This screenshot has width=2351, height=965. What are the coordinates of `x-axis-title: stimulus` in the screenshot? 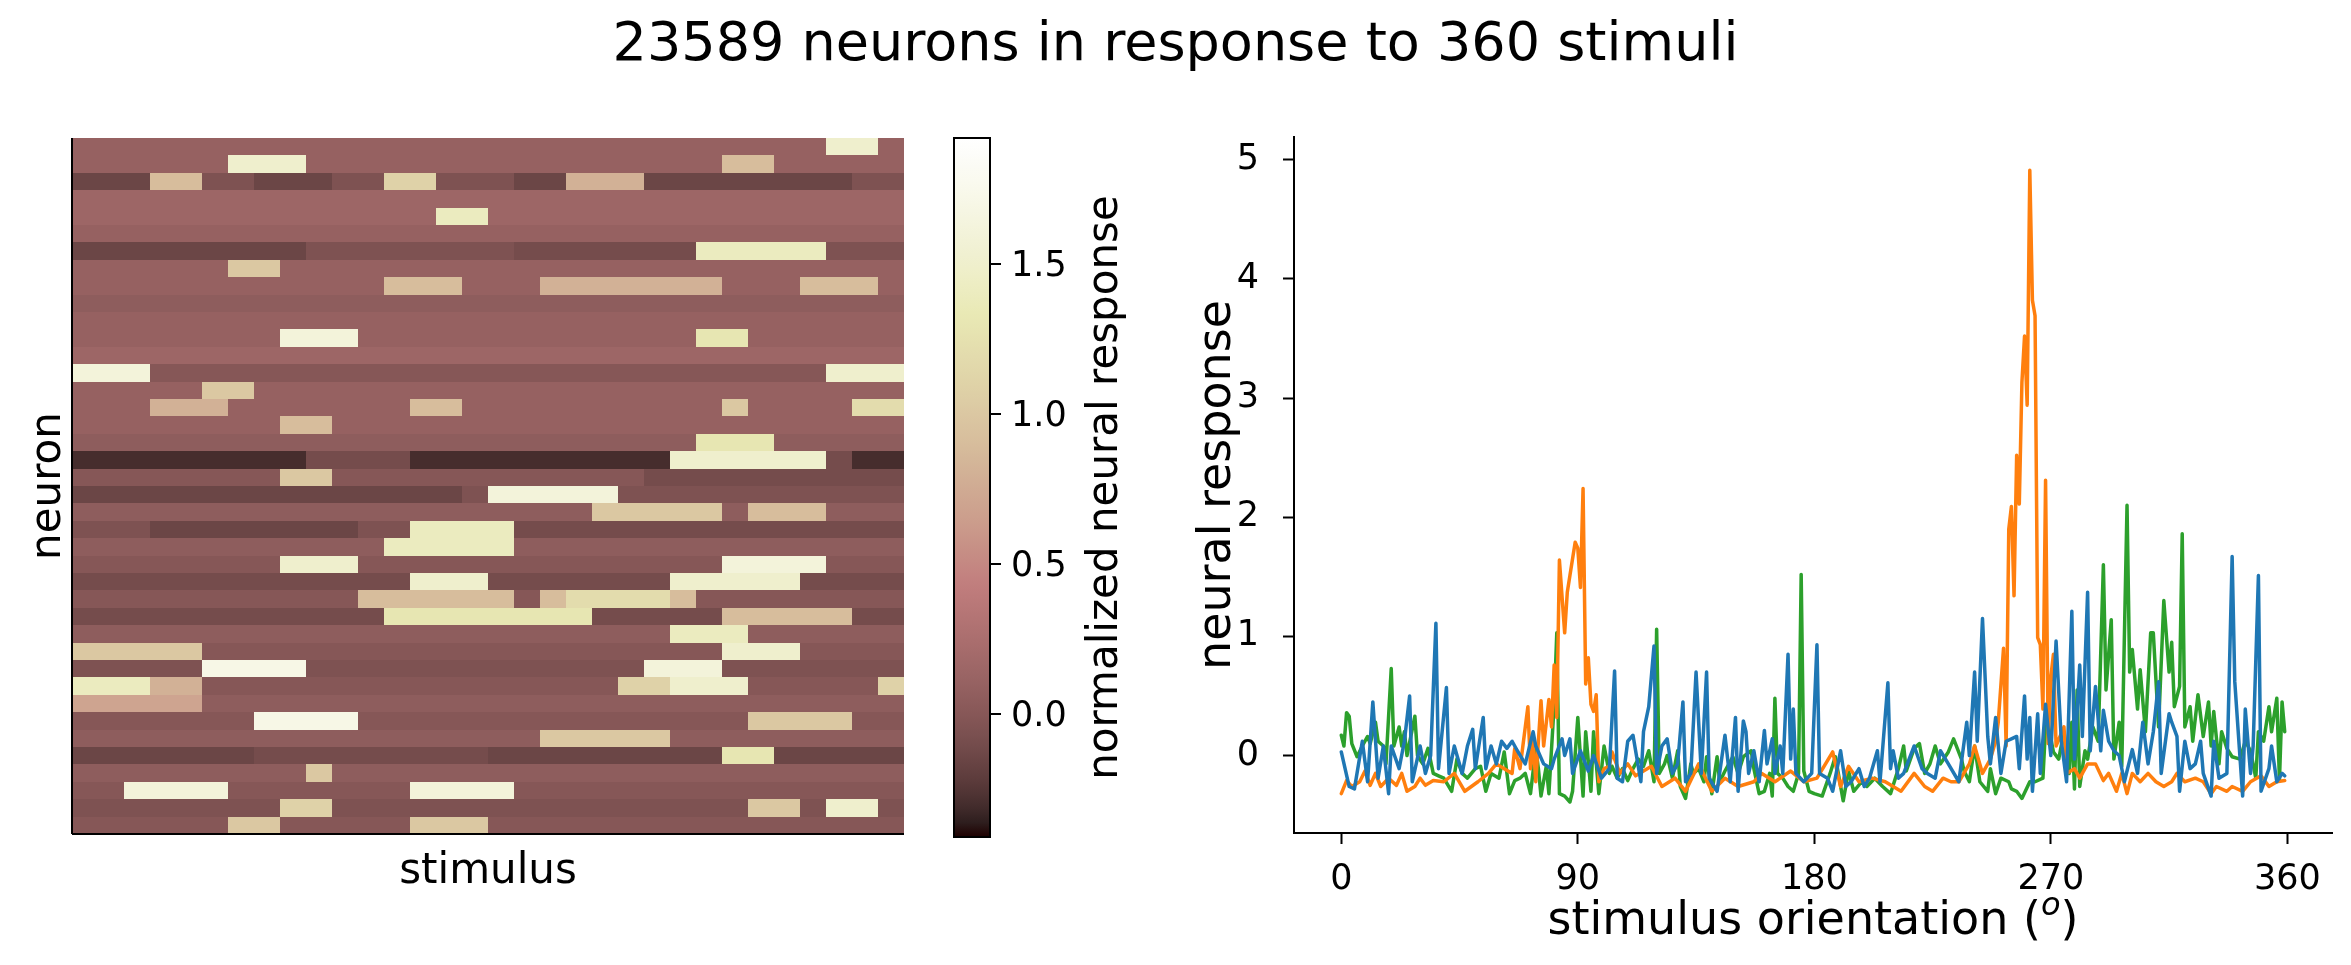 It's located at (488, 868).